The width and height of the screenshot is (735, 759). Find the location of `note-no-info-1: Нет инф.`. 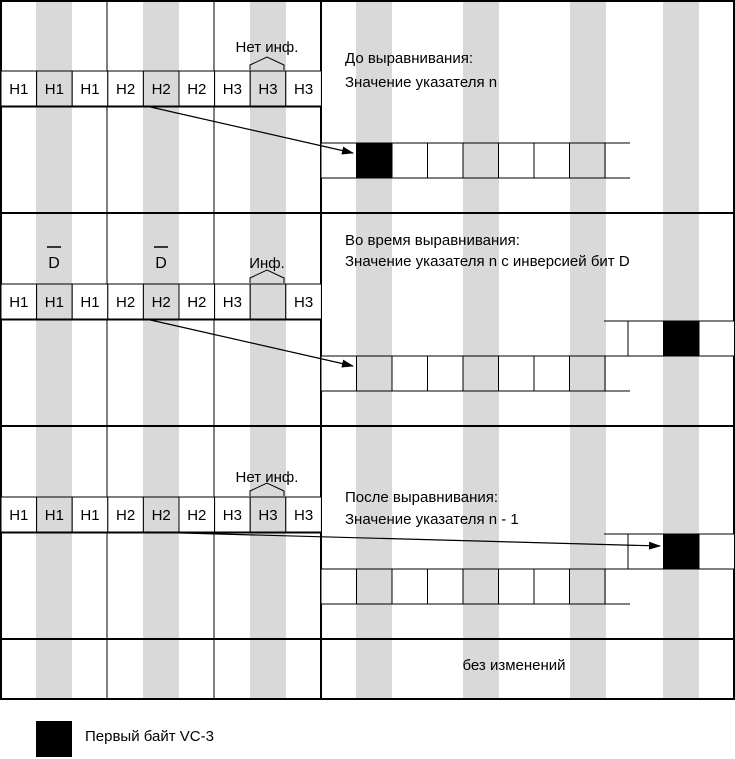

note-no-info-1: Нет инф. is located at coordinates (267, 47).